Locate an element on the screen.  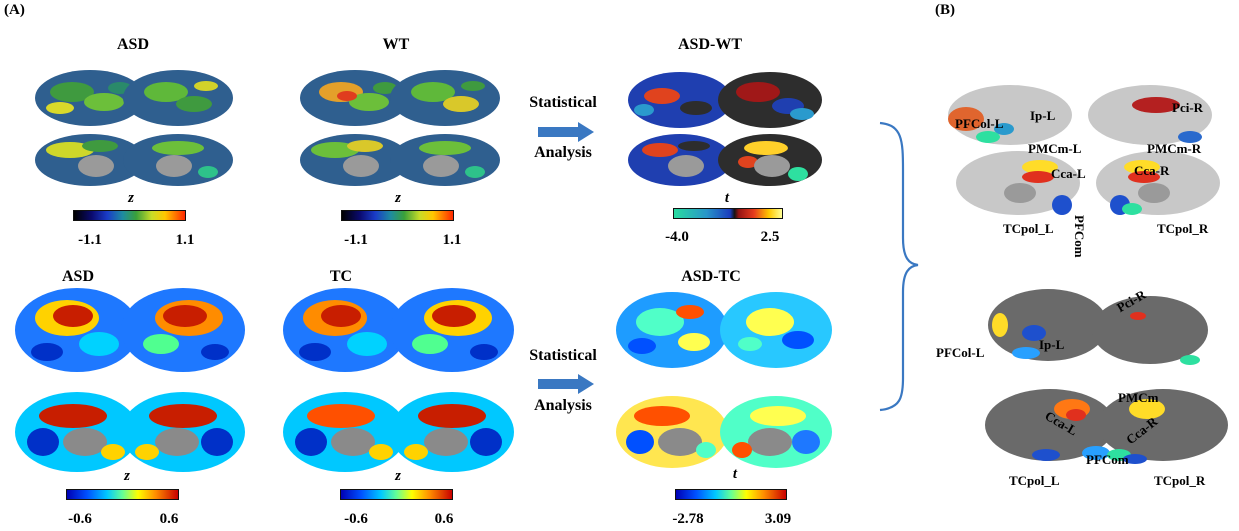
roi-label-pfcol-l-bottom: PFCol-L is located at coordinates (960, 352).